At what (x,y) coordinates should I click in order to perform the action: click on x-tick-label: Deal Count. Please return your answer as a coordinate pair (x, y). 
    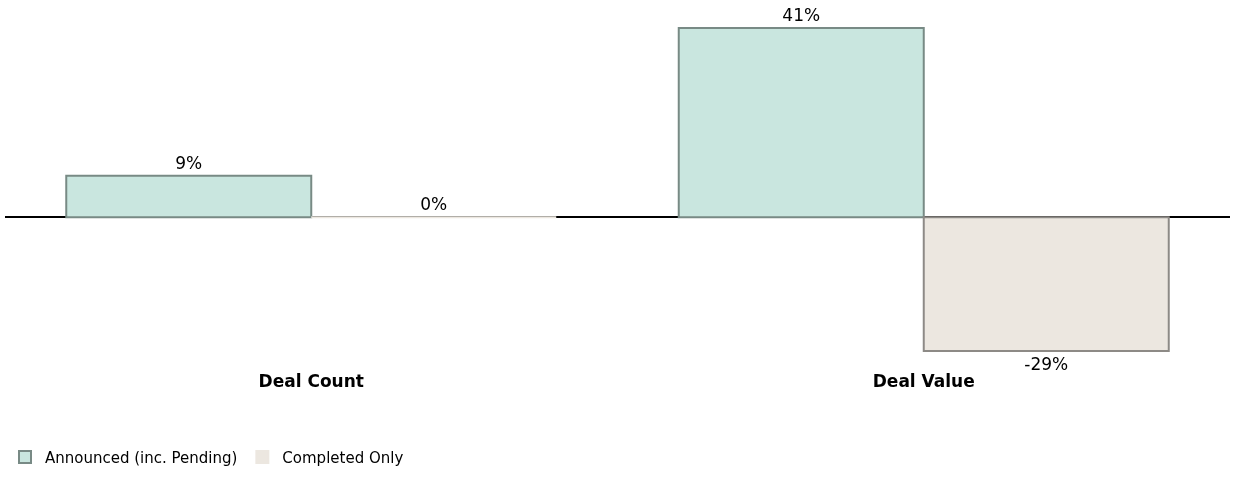
    Looking at the image, I should click on (311, 381).